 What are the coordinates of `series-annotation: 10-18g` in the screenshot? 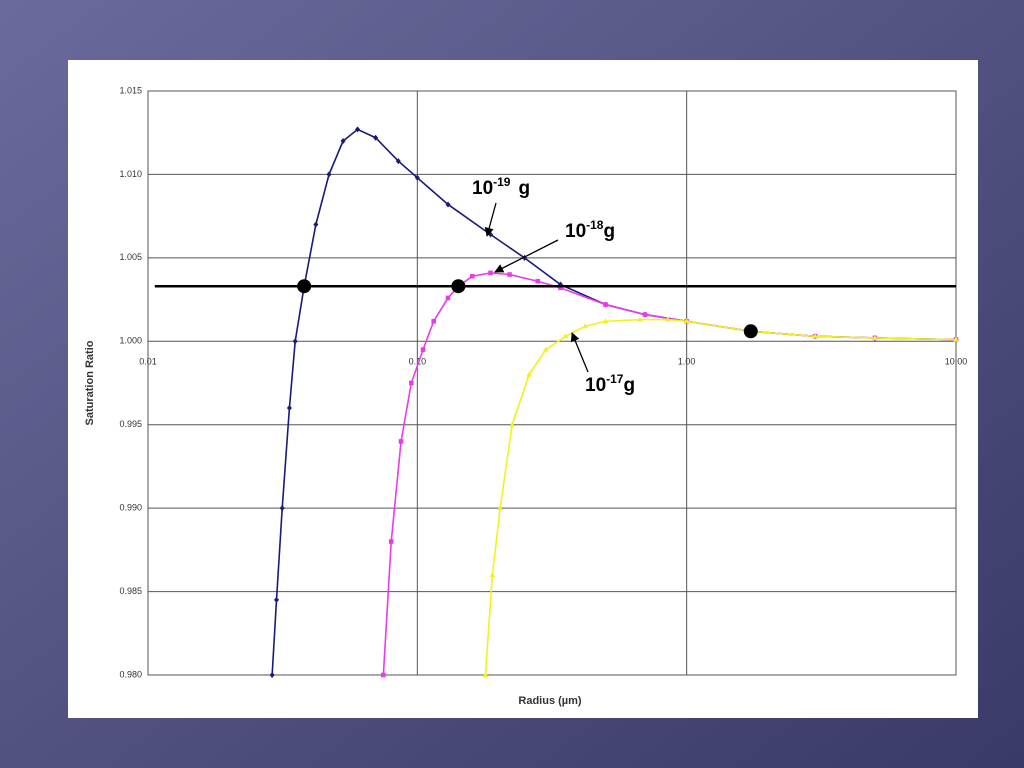 It's located at (590, 230).